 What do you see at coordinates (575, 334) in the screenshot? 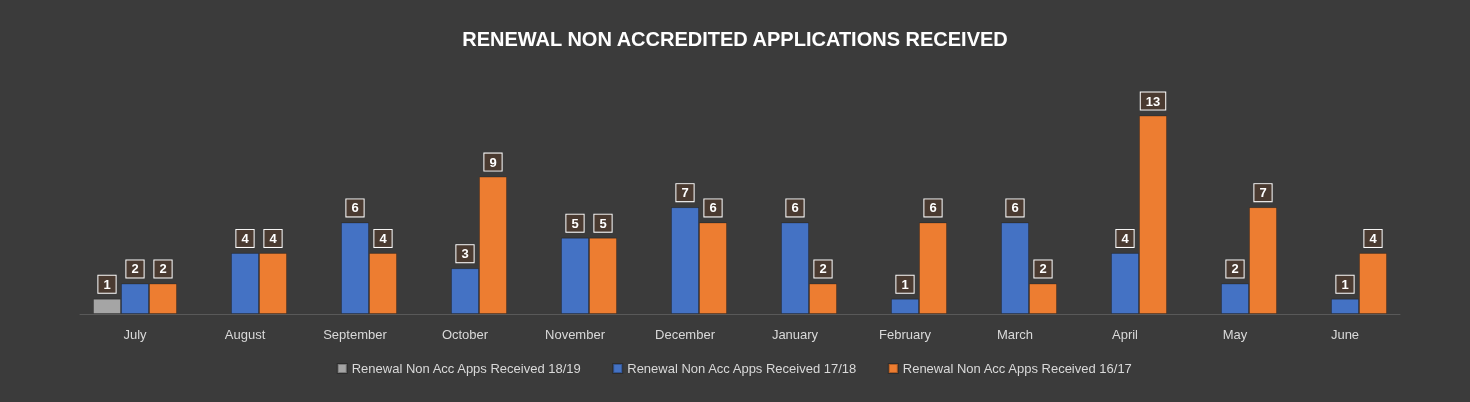
I see `x-tick-label: November` at bounding box center [575, 334].